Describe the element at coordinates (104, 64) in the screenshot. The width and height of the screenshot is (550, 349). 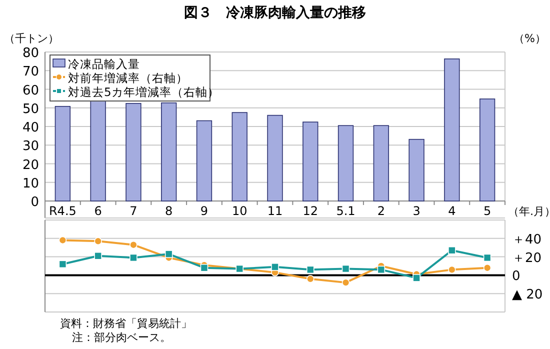
I see `legend-label: 冷凍品輸入量` at that location.